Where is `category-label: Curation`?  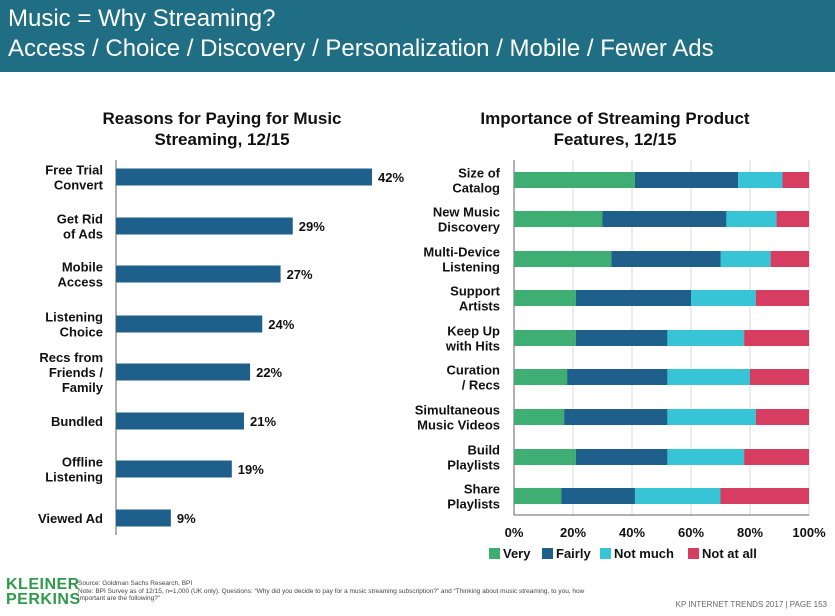 category-label: Curation is located at coordinates (474, 370).